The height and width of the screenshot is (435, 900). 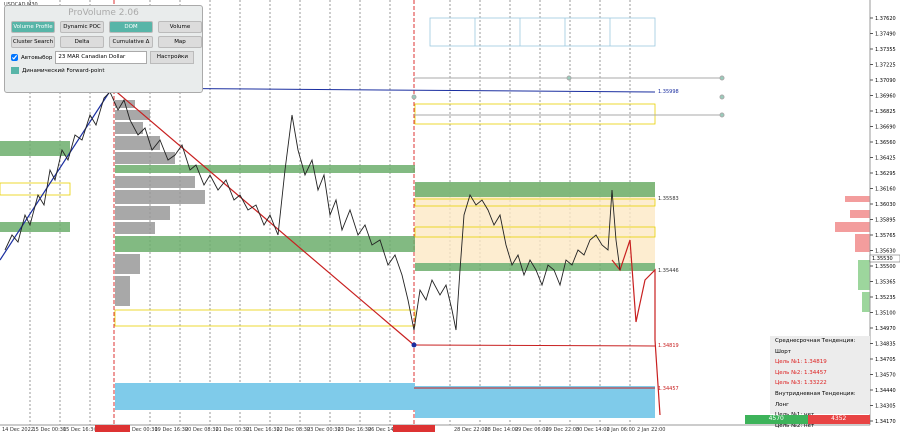 What do you see at coordinates (885, 283) in the screenshot?
I see `price-label: 1.35365` at bounding box center [885, 283].